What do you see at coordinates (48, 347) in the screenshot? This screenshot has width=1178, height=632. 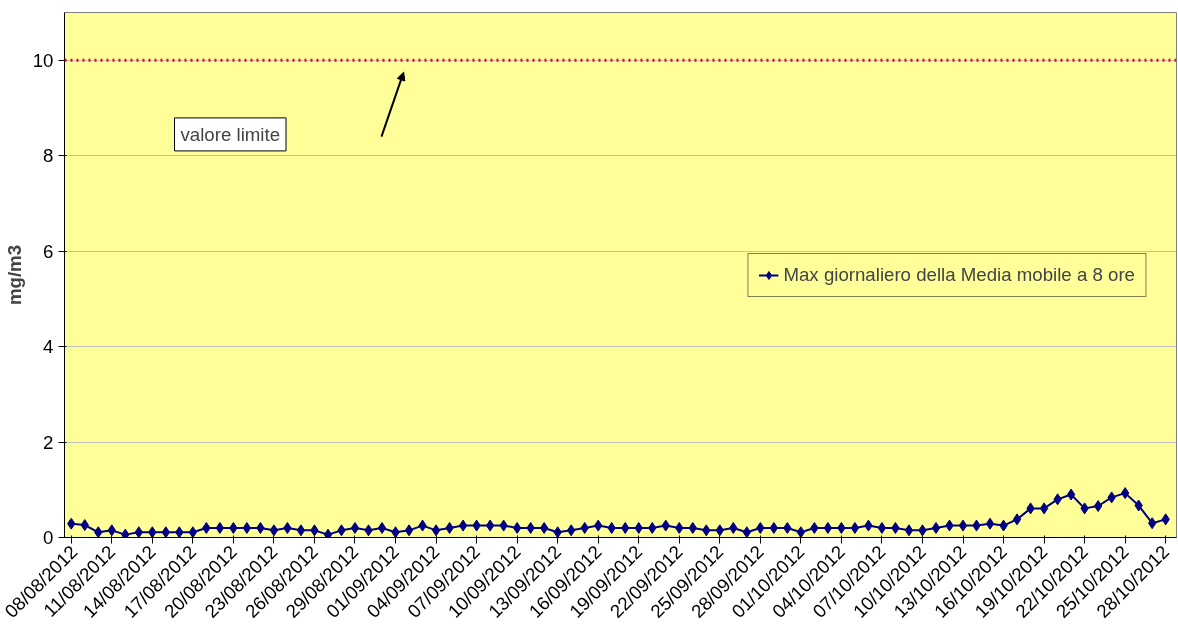 I see `y-tick-label: 4` at bounding box center [48, 347].